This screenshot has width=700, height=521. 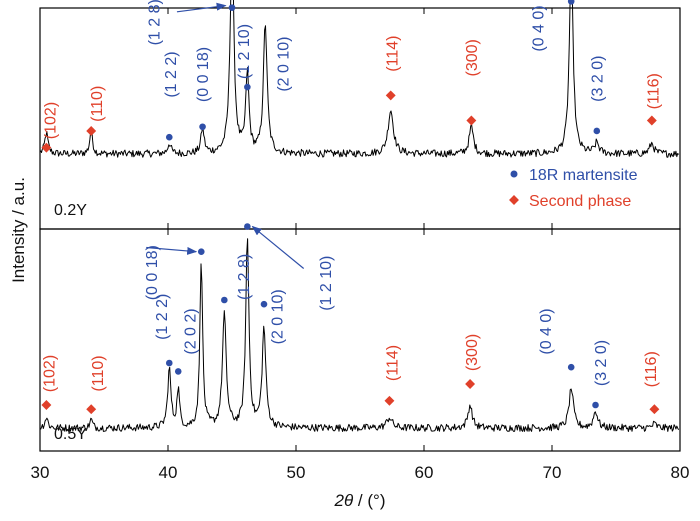 I want to click on panel-label-top: 0.2Y, so click(x=70, y=210).